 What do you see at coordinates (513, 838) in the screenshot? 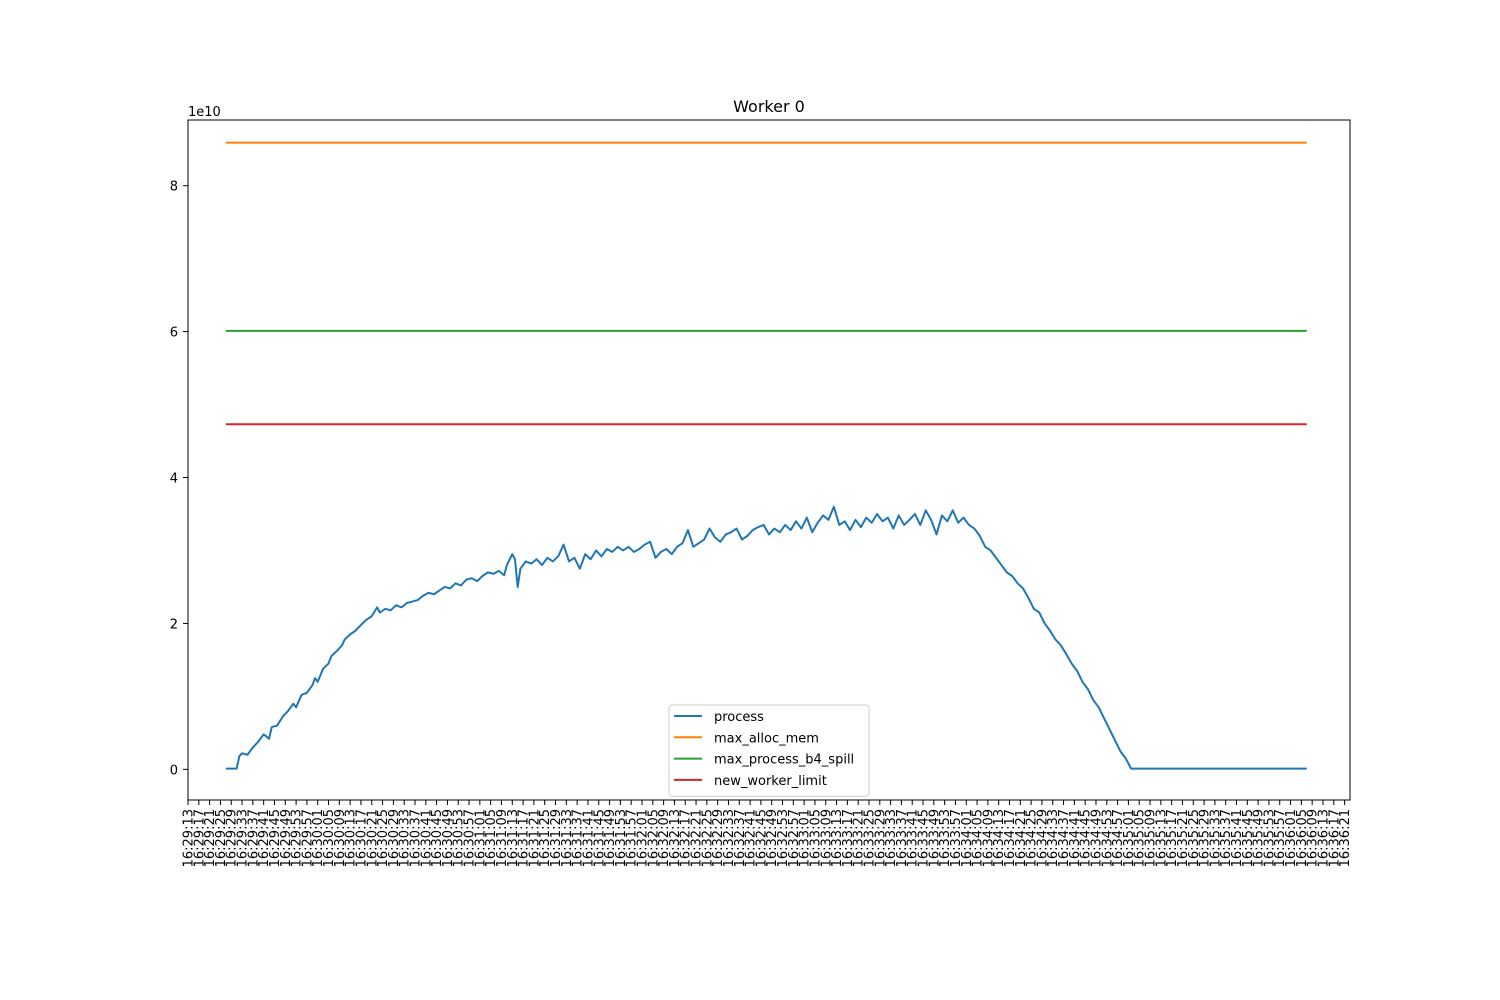
I see `x-tick-label: 16:31:13` at bounding box center [513, 838].